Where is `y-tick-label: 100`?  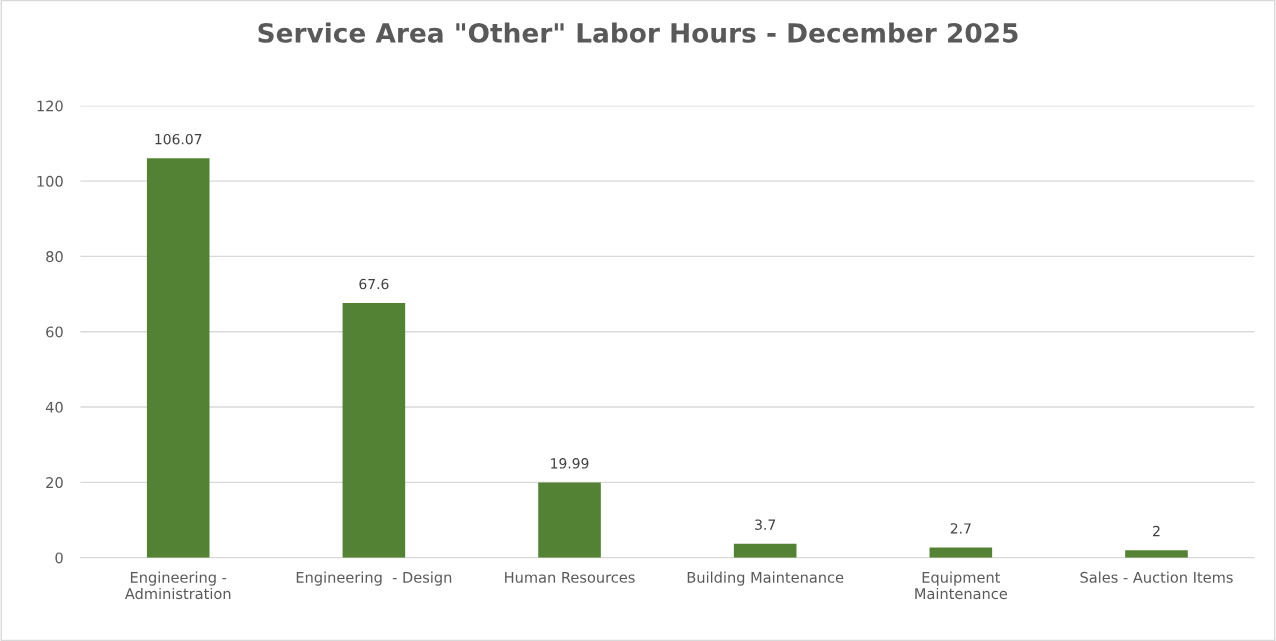 y-tick-label: 100 is located at coordinates (50, 181).